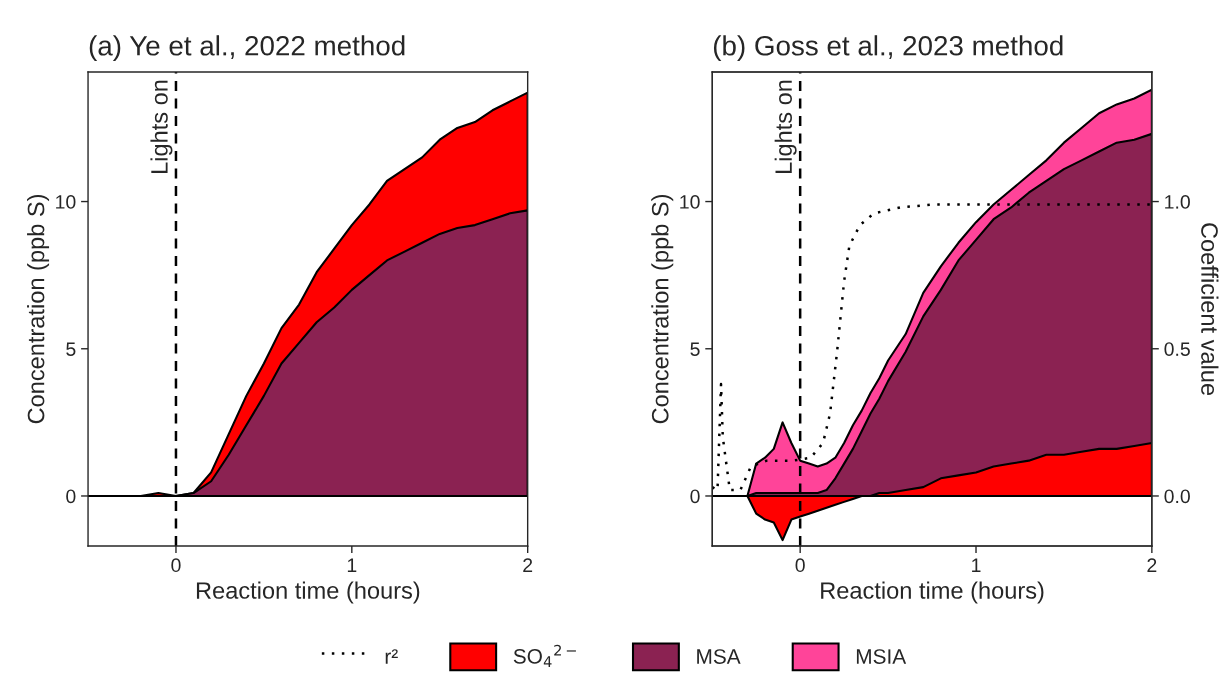 This screenshot has width=1228, height=689. I want to click on legend-label: MSA, so click(719, 656).